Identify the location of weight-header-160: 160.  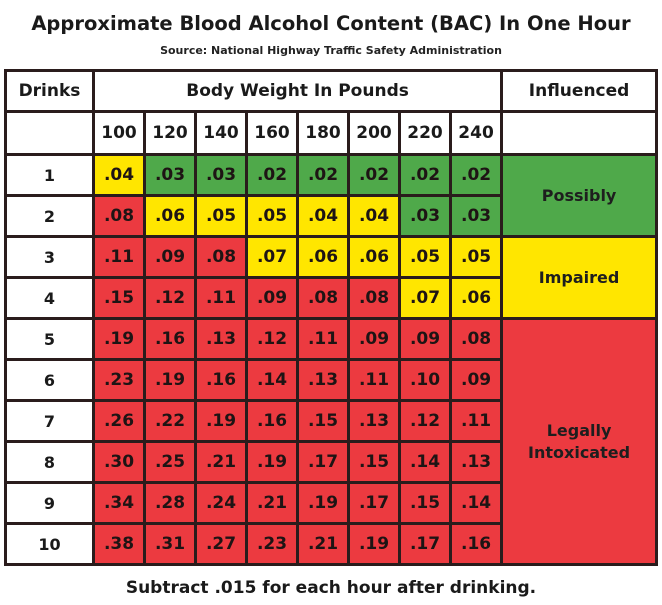
(272, 133).